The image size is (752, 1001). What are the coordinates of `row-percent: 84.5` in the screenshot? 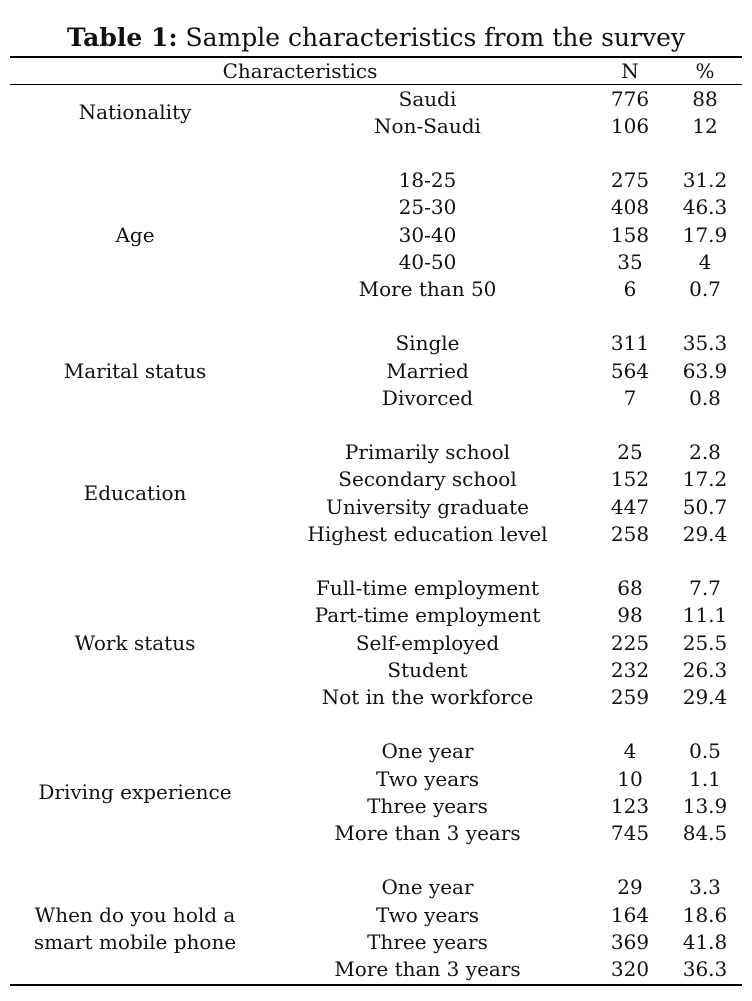 It's located at (705, 832).